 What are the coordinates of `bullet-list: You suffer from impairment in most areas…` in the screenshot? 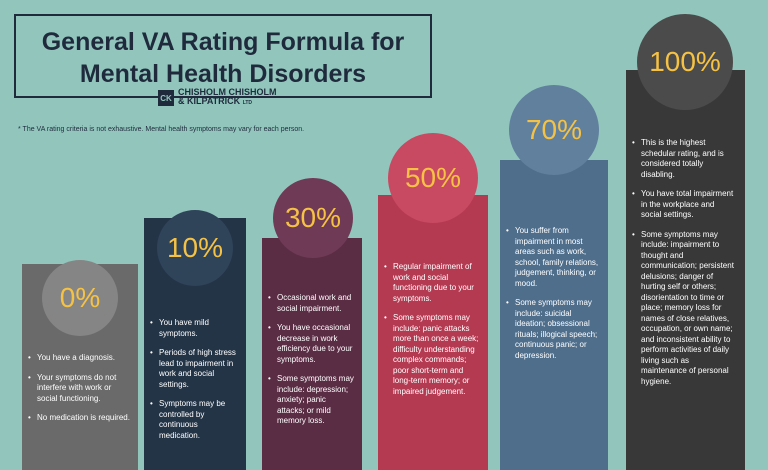 It's located at (553, 298).